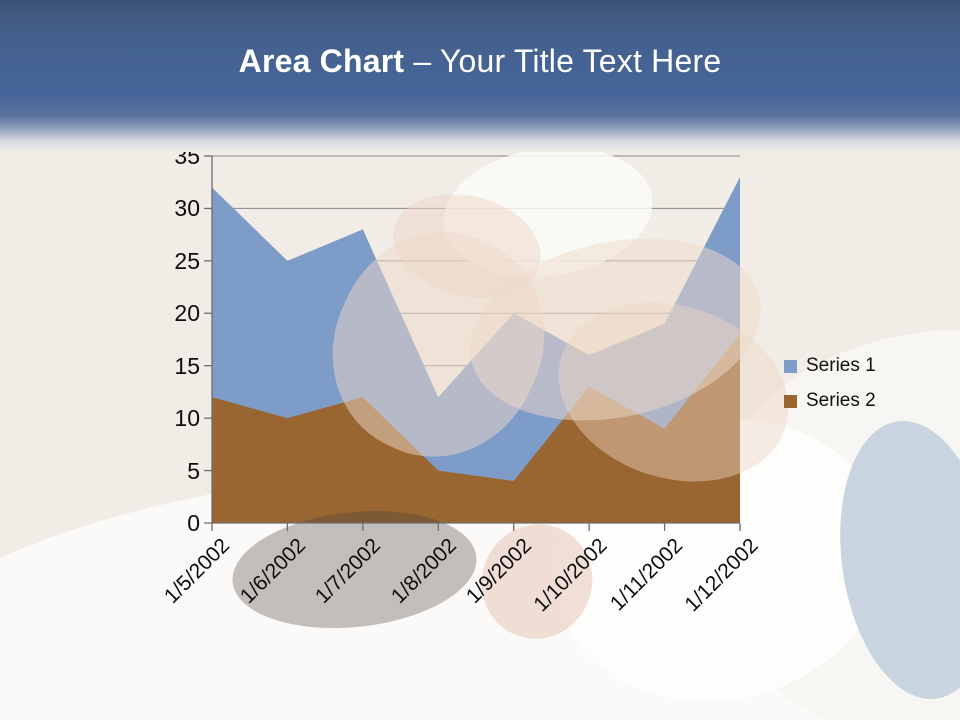 The image size is (960, 720). What do you see at coordinates (830, 383) in the screenshot?
I see `chart-legend: Series 1 Series 2` at bounding box center [830, 383].